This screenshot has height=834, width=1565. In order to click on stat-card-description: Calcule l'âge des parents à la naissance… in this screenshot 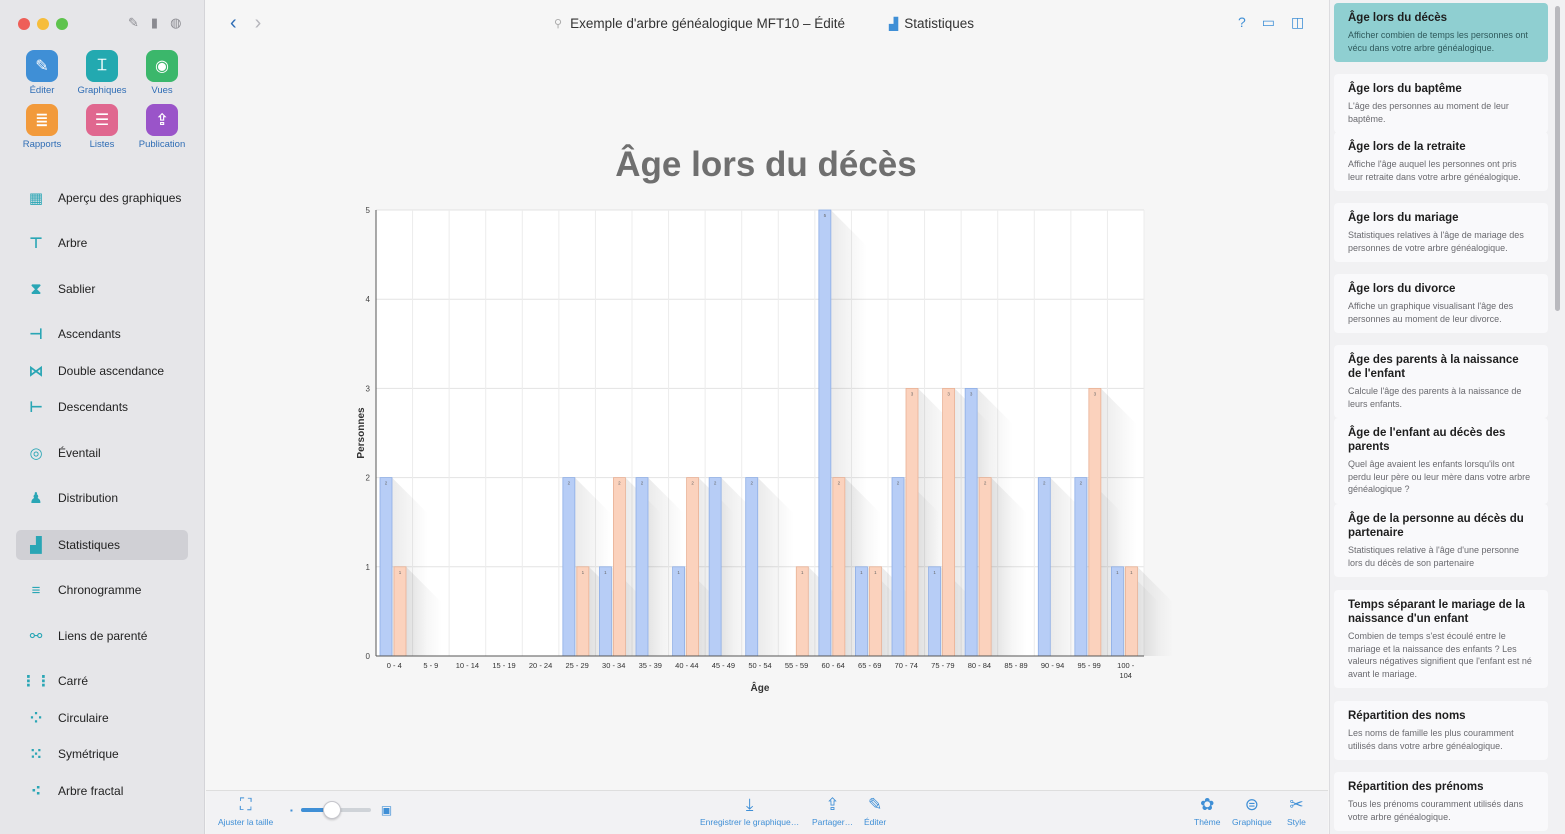, I will do `click(1435, 397)`.